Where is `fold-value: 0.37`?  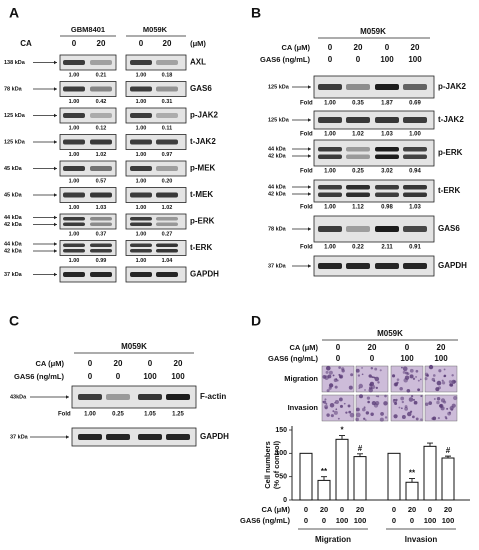
fold-value: 0.37 is located at coordinates (101, 234).